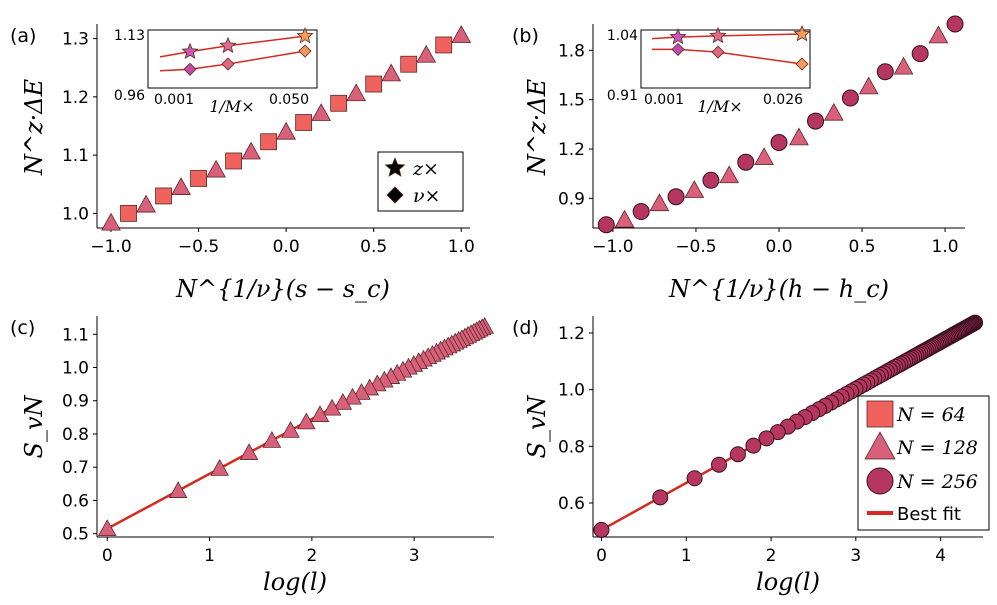 The height and width of the screenshot is (605, 997). Describe the element at coordinates (289, 100) in the screenshot. I see `inset-x-tick: 0.050` at that location.